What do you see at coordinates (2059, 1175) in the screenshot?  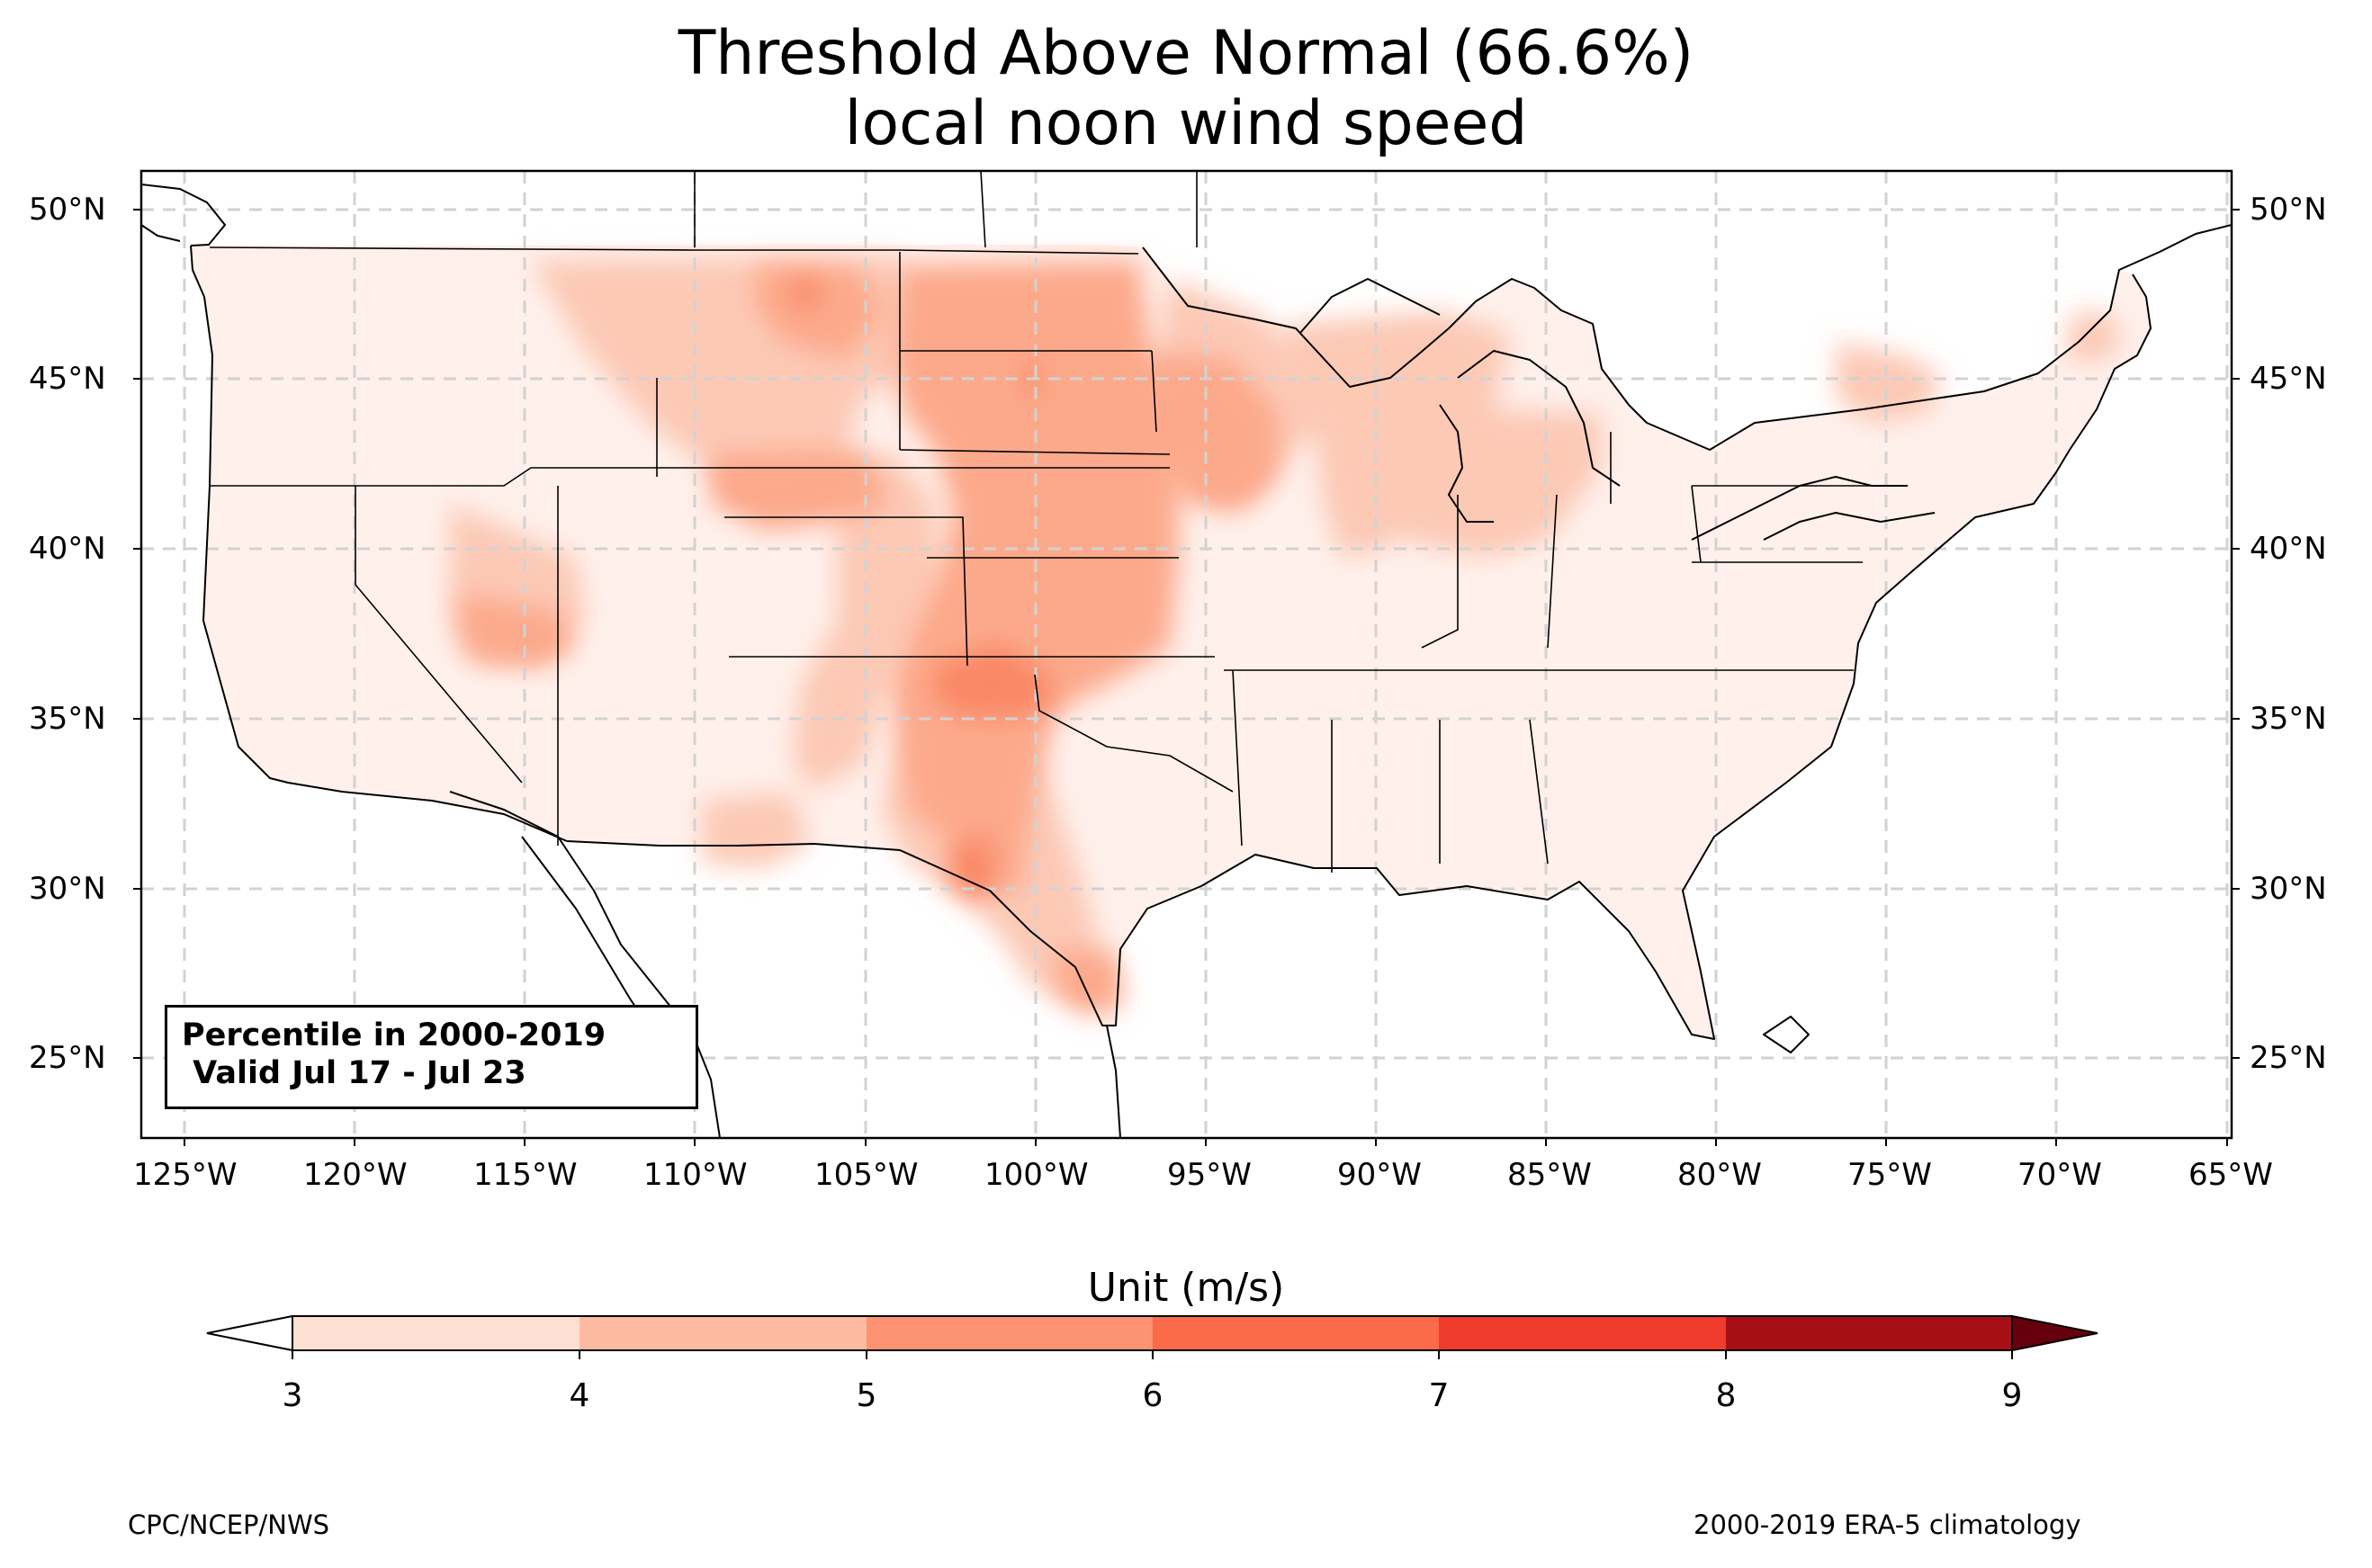 I see `lon-label: 70°W` at bounding box center [2059, 1175].